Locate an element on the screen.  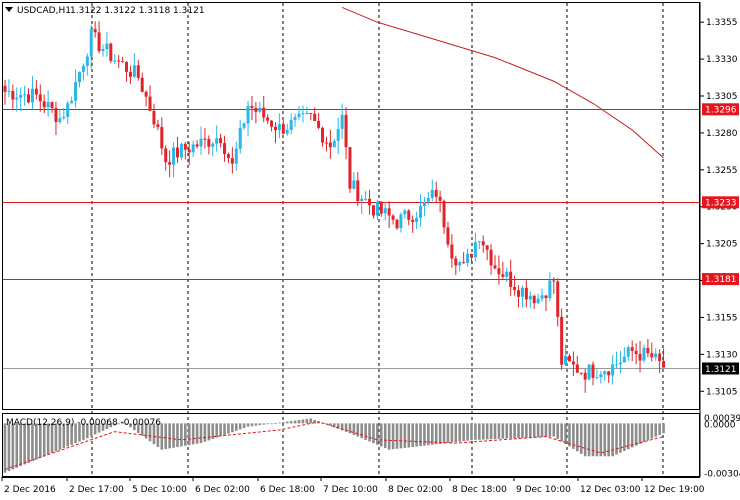
macd-signal-line is located at coordinates (334, 445).